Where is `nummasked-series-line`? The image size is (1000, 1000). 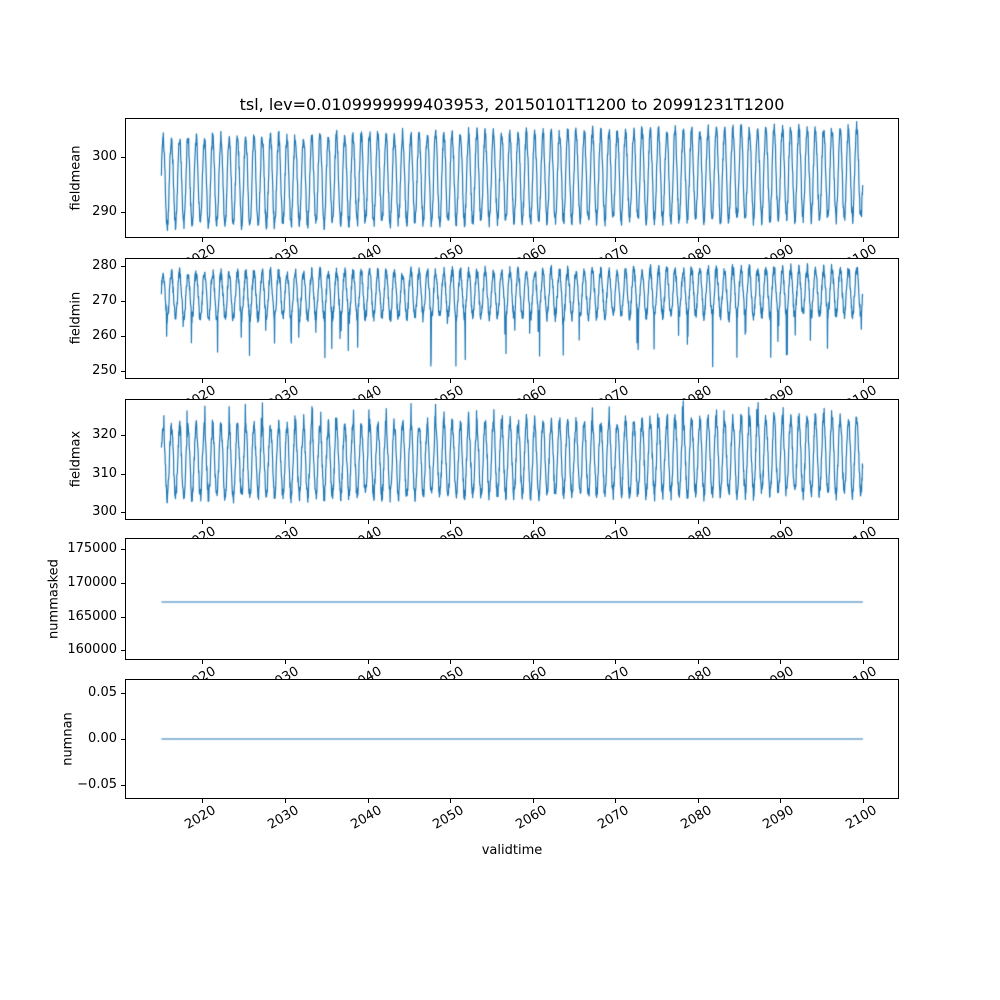 nummasked-series-line is located at coordinates (512, 599).